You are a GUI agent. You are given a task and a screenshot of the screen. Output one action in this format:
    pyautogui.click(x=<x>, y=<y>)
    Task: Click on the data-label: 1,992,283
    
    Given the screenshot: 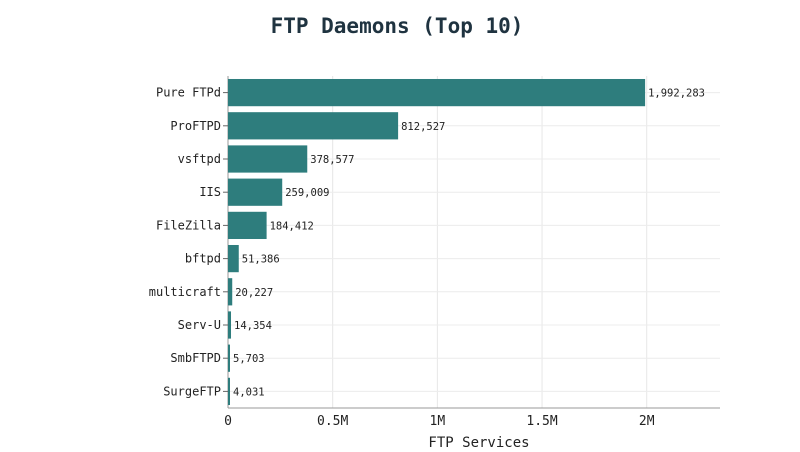 What is the action you would take?
    pyautogui.click(x=676, y=94)
    